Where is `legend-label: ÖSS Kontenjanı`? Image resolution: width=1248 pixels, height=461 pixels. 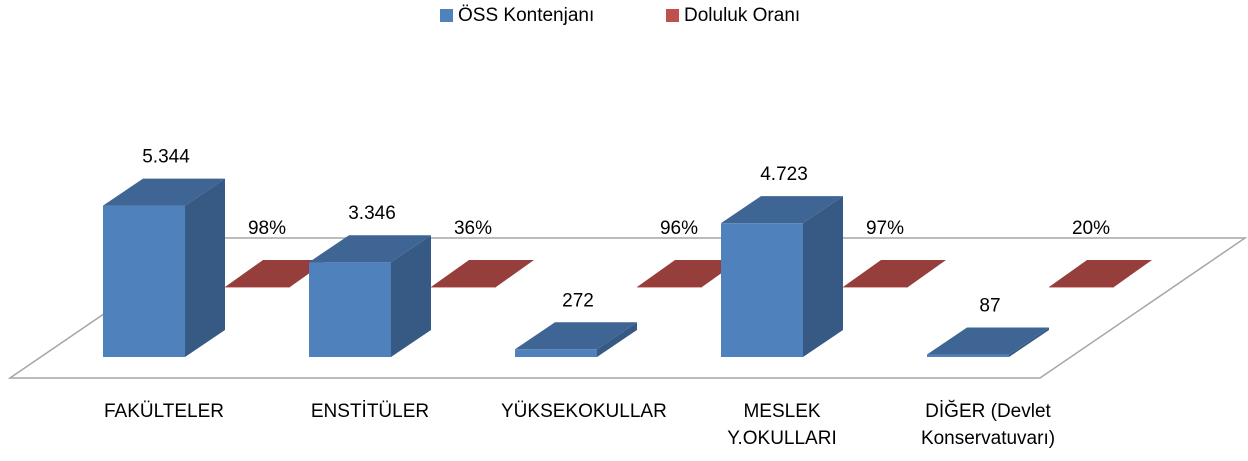 legend-label: ÖSS Kontenjanı is located at coordinates (526, 15).